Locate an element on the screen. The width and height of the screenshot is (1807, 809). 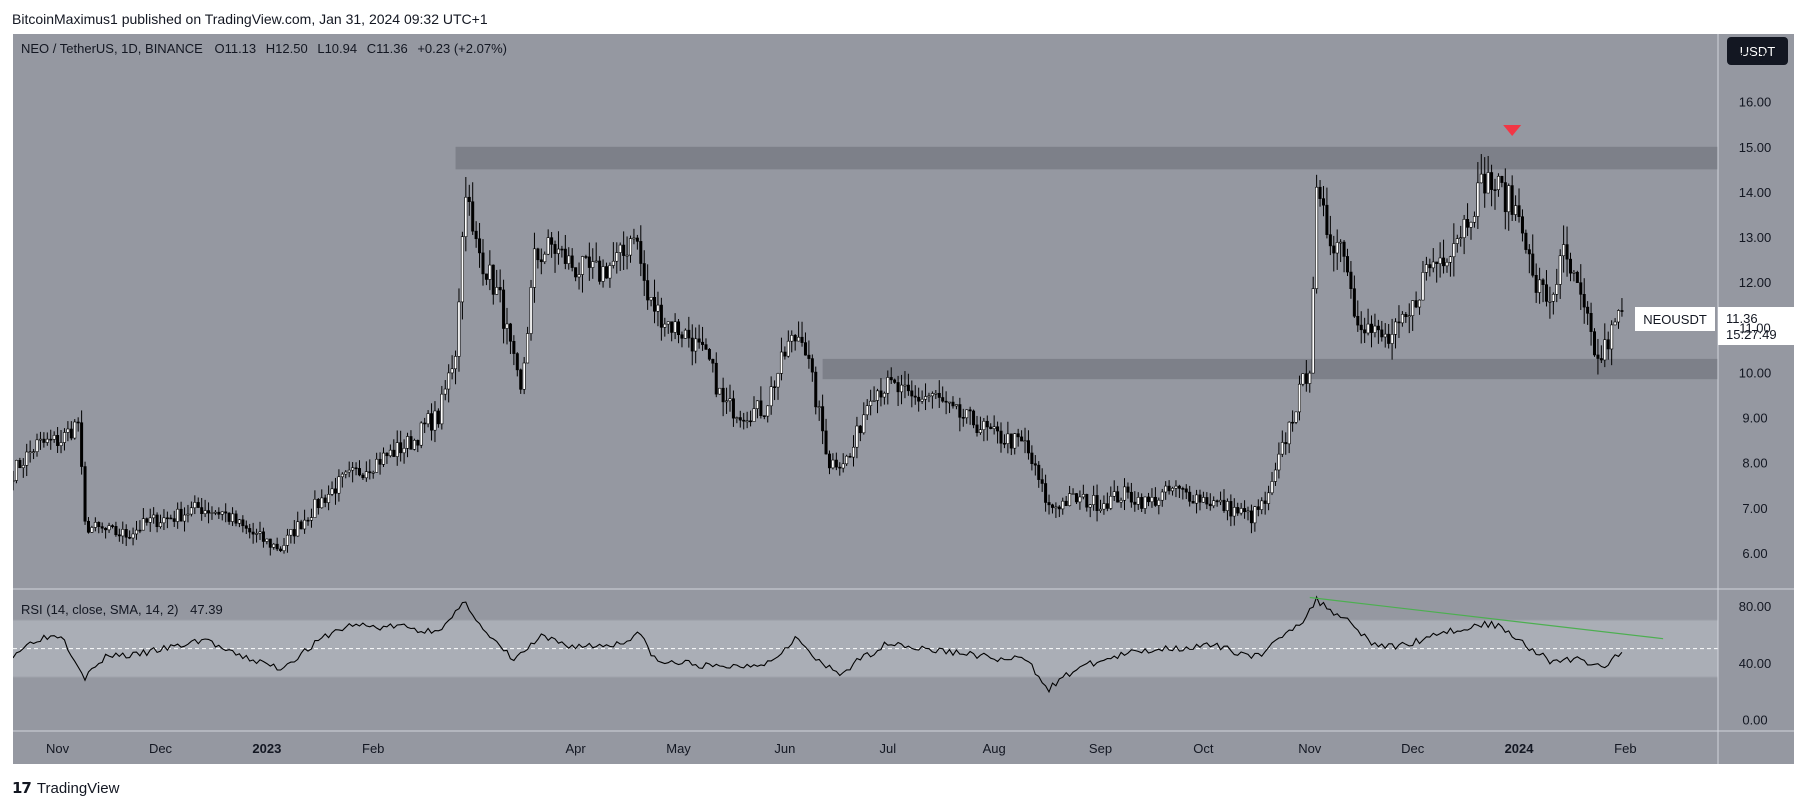
currency-button-label: USDT is located at coordinates (1757, 51).